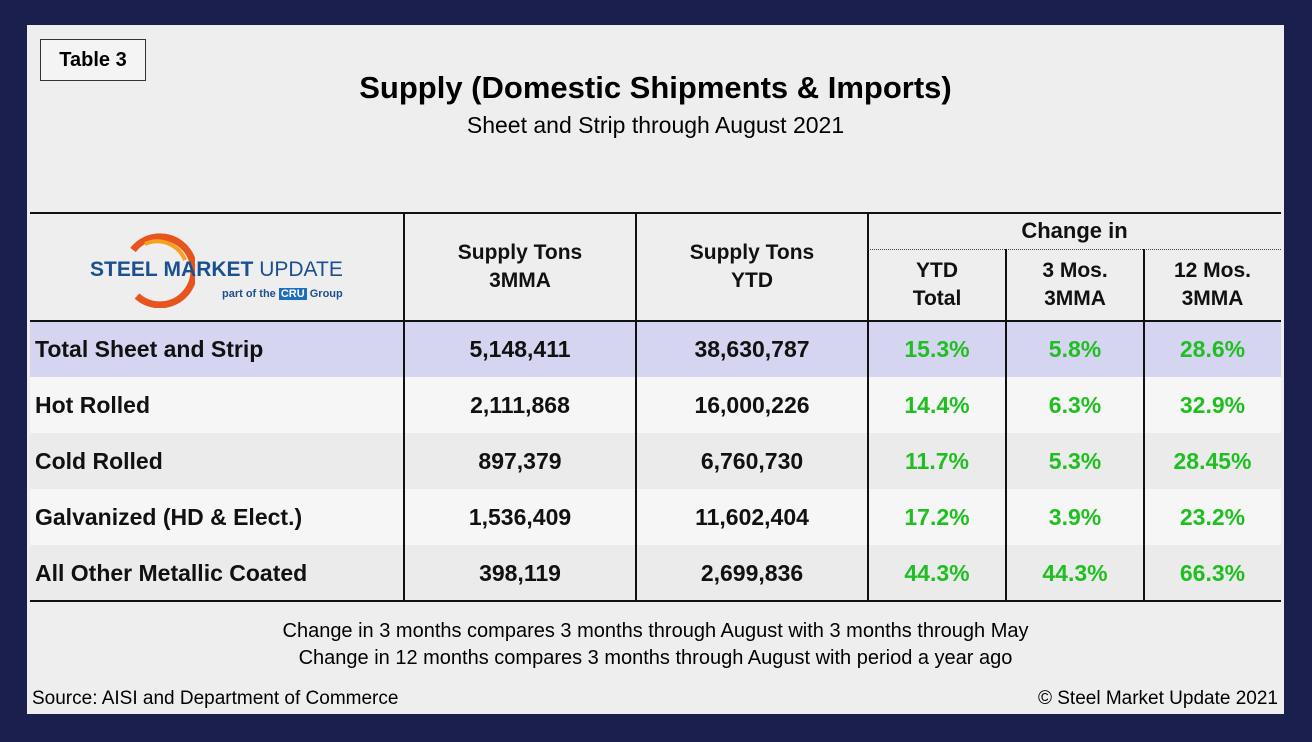 This screenshot has width=1312, height=742. I want to click on column-header: Supply Tons 3MMA, so click(520, 267).